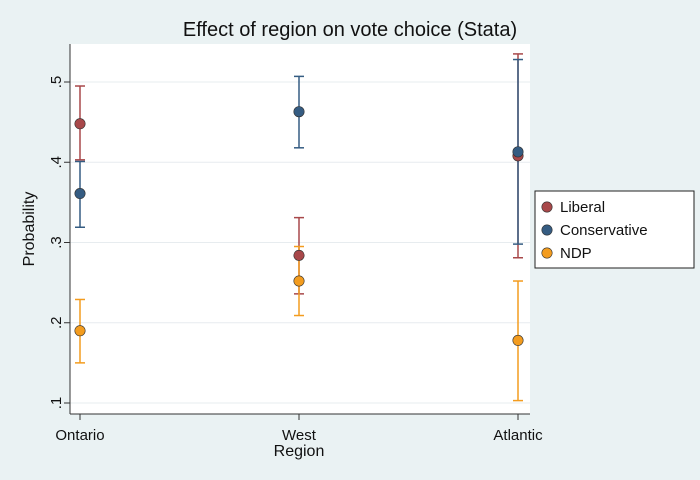 Image resolution: width=700 pixels, height=480 pixels. Describe the element at coordinates (56, 322) in the screenshot. I see `y-tick-label: .2` at that location.